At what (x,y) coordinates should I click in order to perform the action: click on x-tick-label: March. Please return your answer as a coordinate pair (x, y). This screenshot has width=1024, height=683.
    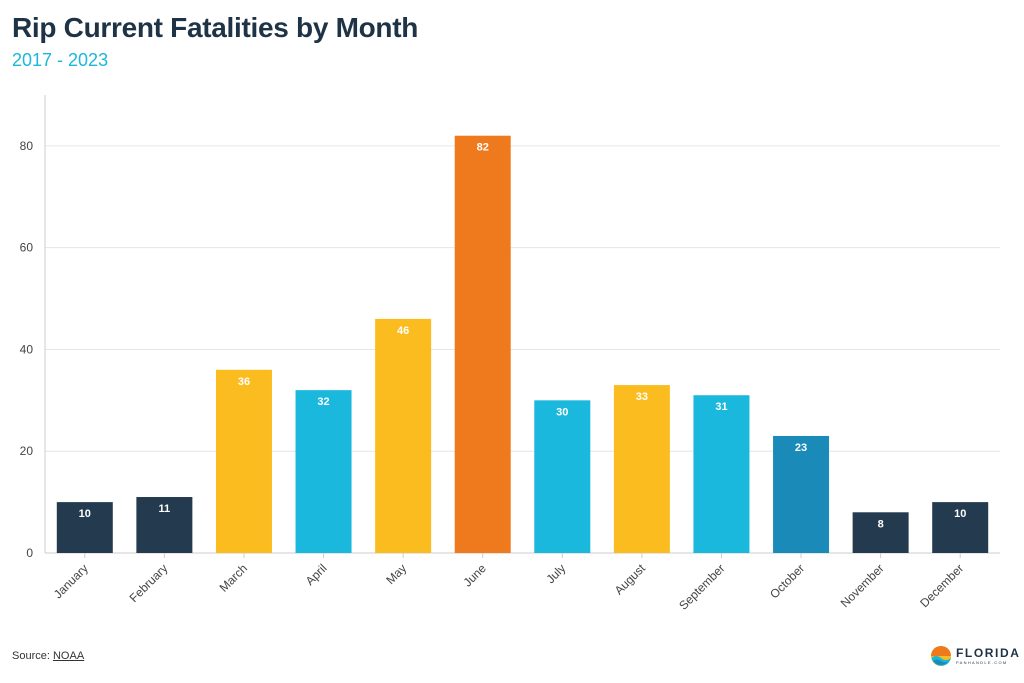
    Looking at the image, I should click on (233, 577).